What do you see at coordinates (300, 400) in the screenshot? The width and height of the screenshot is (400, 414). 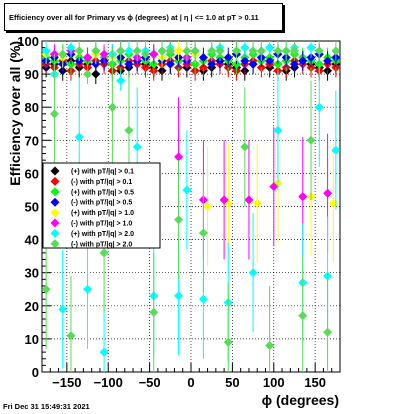 I see `x-axis-title: ϕ (degrees)` at bounding box center [300, 400].